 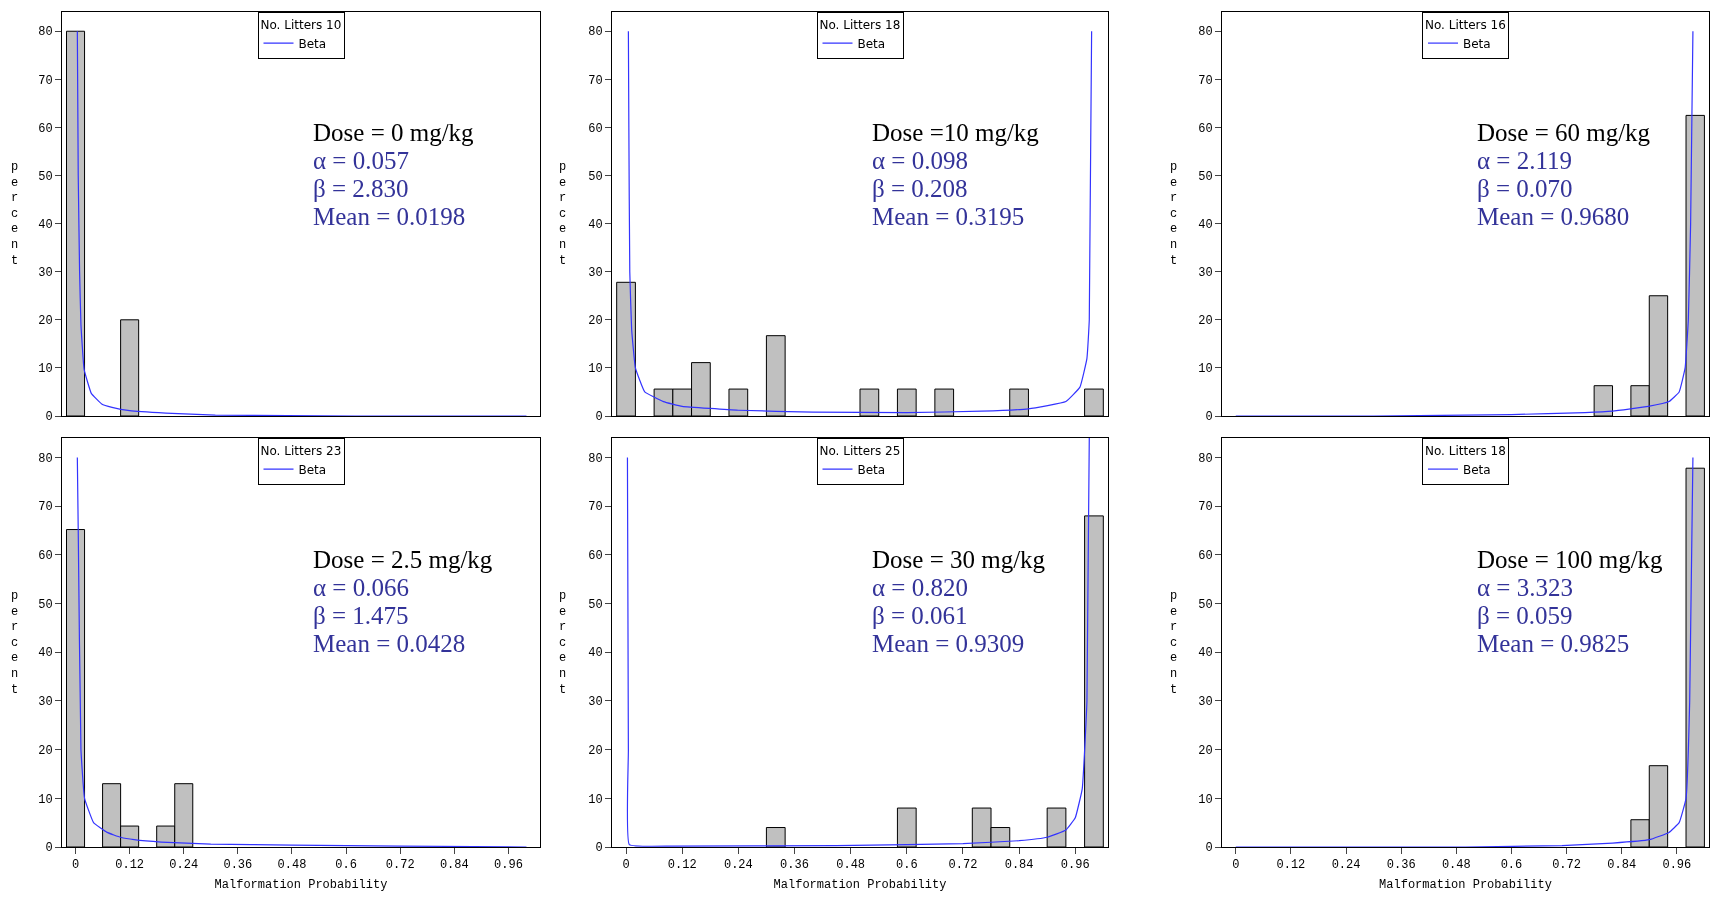 What do you see at coordinates (301, 24) in the screenshot?
I see `legend-title: No. Litters 10` at bounding box center [301, 24].